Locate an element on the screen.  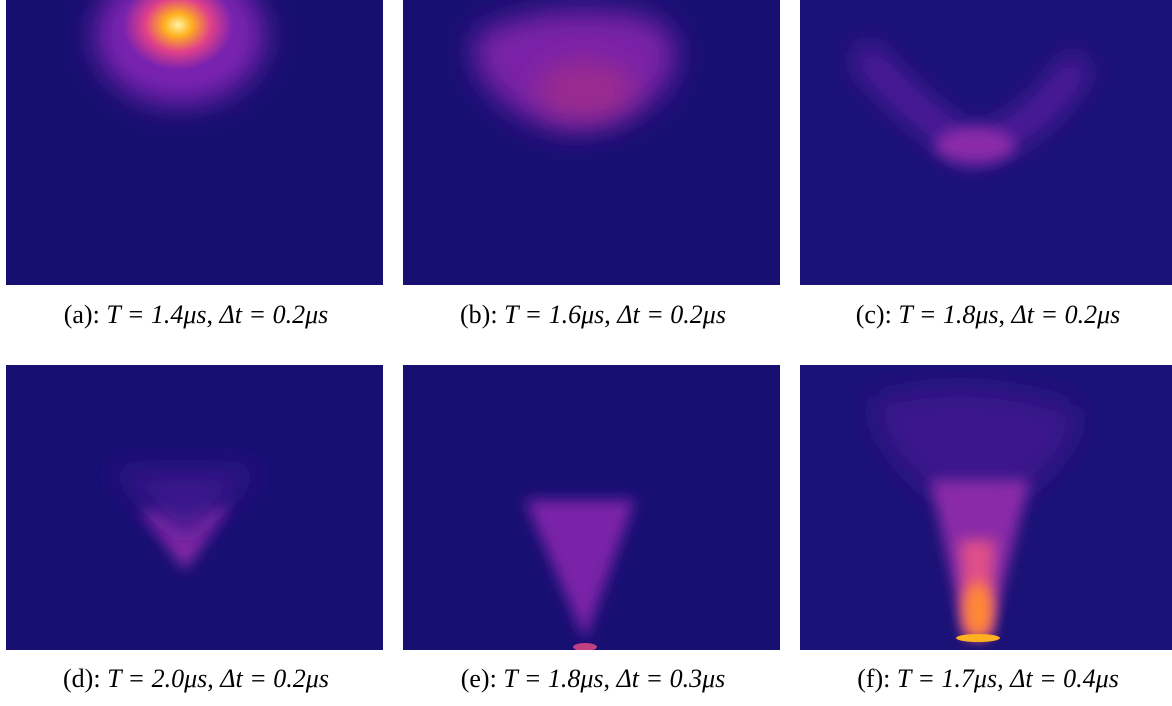
image-b is located at coordinates (591, 142).